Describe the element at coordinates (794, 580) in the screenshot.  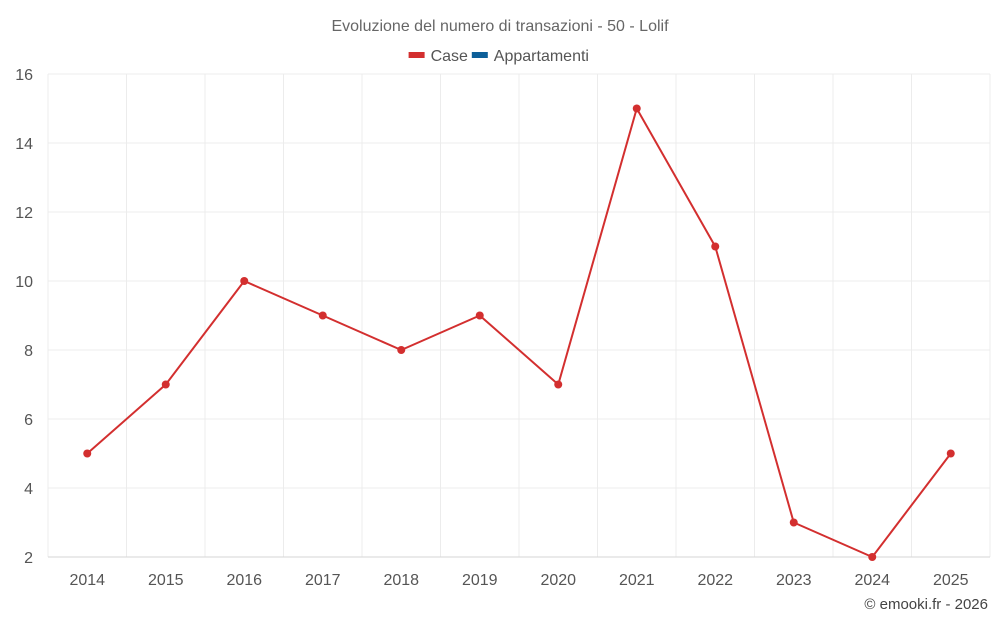
I see `x-tick-label: 2023` at that location.